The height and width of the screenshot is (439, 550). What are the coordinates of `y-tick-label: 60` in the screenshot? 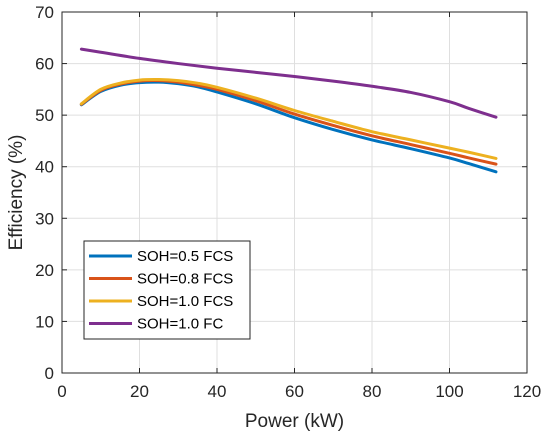 It's located at (44, 64).